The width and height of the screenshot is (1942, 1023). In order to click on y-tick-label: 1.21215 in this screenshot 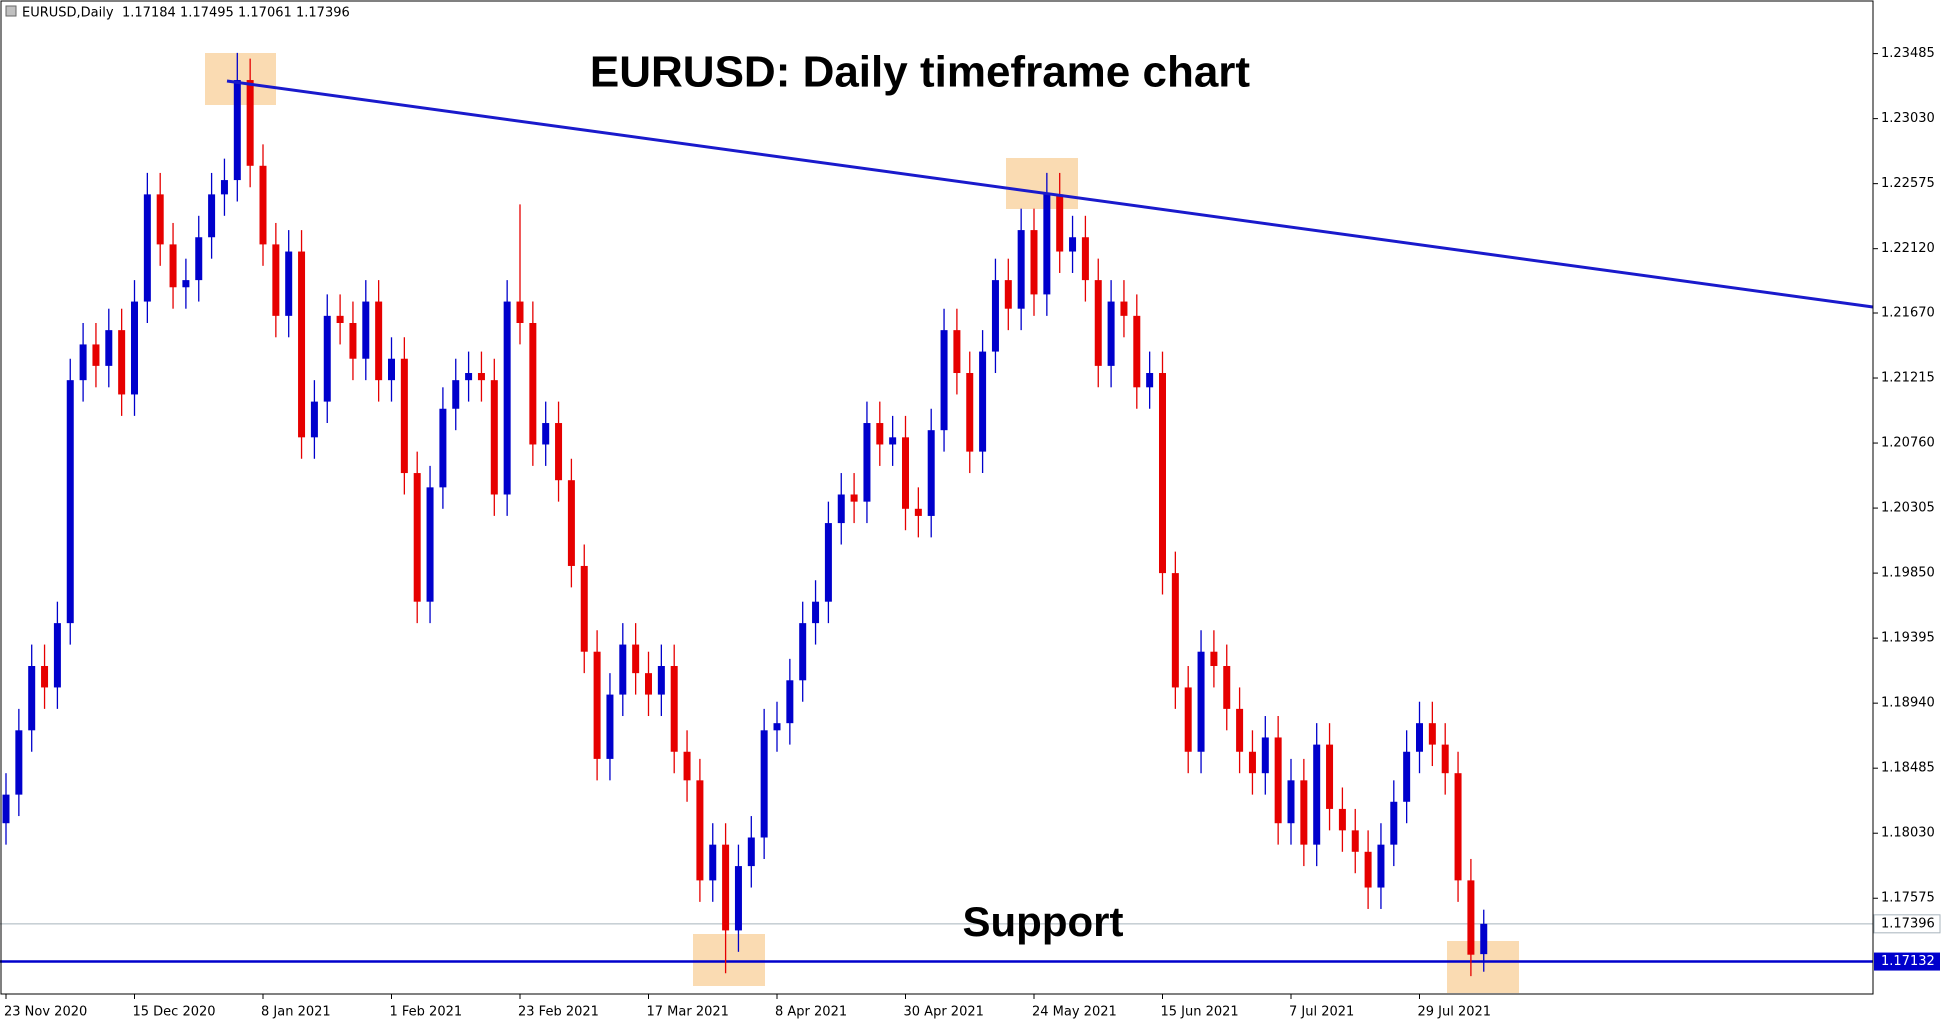, I will do `click(1908, 378)`.